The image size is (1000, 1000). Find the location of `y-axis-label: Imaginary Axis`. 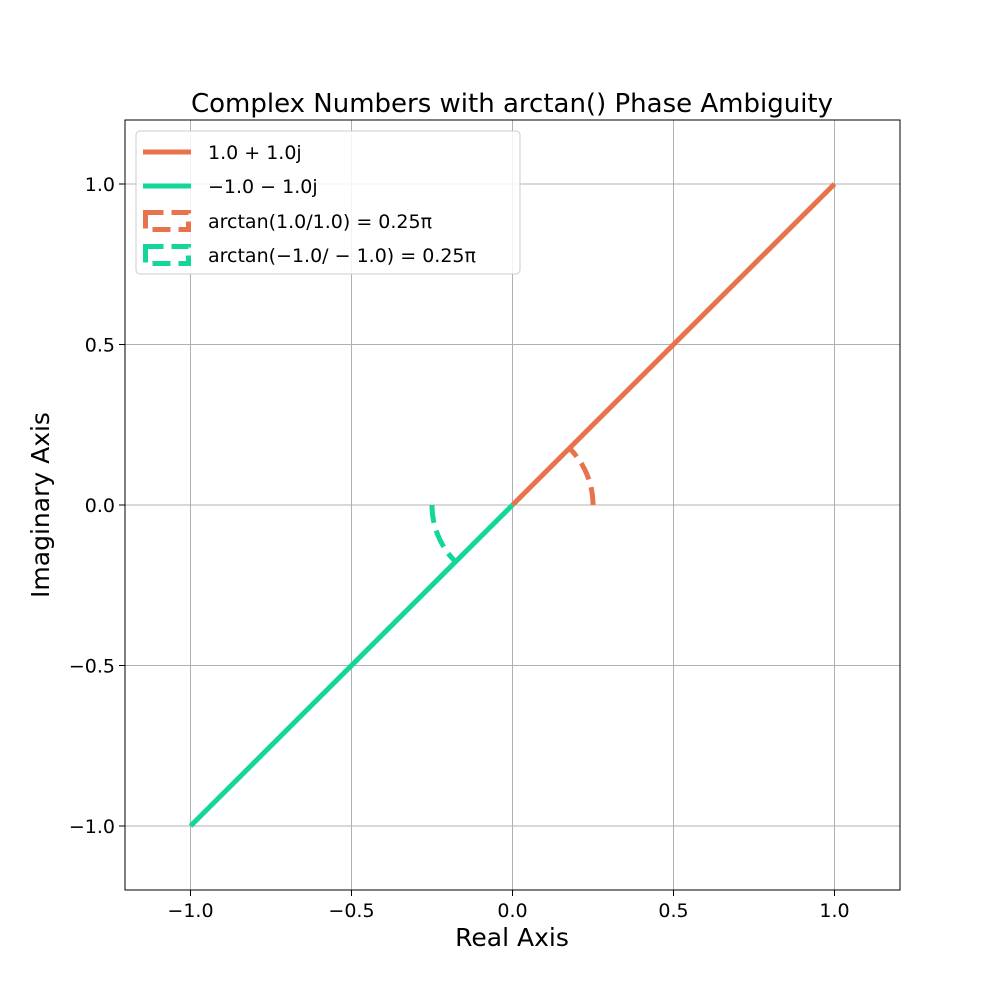

y-axis-label: Imaginary Axis is located at coordinates (40, 505).